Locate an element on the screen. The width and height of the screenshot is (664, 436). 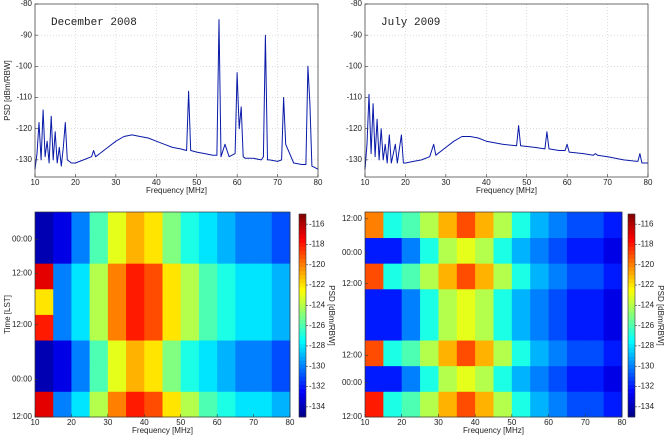
x-tick-label: 10 is located at coordinates (365, 422).